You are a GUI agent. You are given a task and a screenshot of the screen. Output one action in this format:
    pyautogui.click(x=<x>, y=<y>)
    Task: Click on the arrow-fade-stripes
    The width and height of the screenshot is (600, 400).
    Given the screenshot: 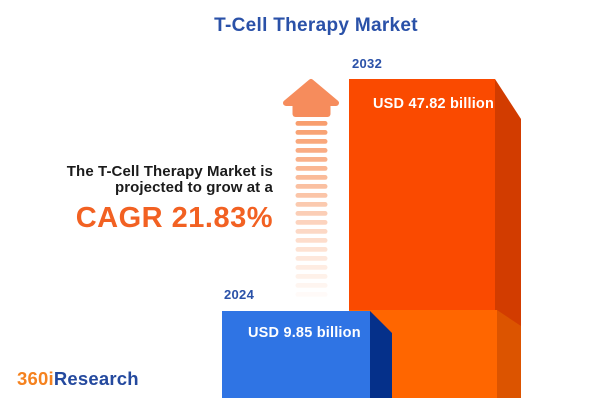 What is the action you would take?
    pyautogui.click(x=311, y=209)
    